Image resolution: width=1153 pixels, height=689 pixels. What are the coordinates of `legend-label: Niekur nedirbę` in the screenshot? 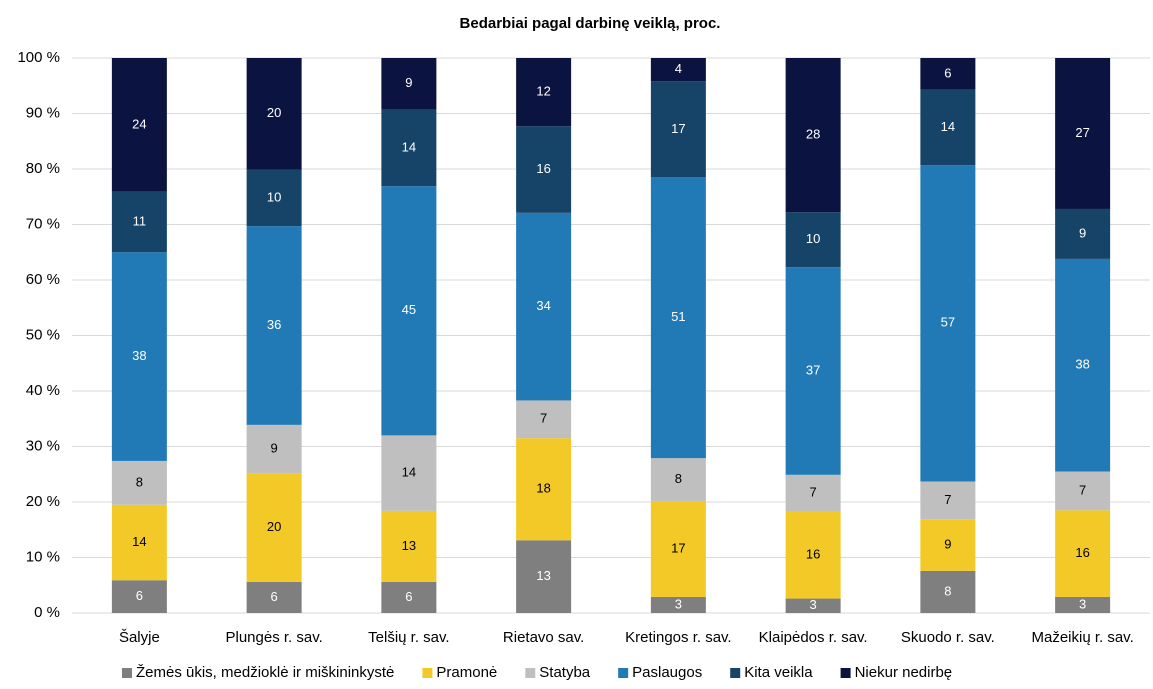 It's located at (904, 672).